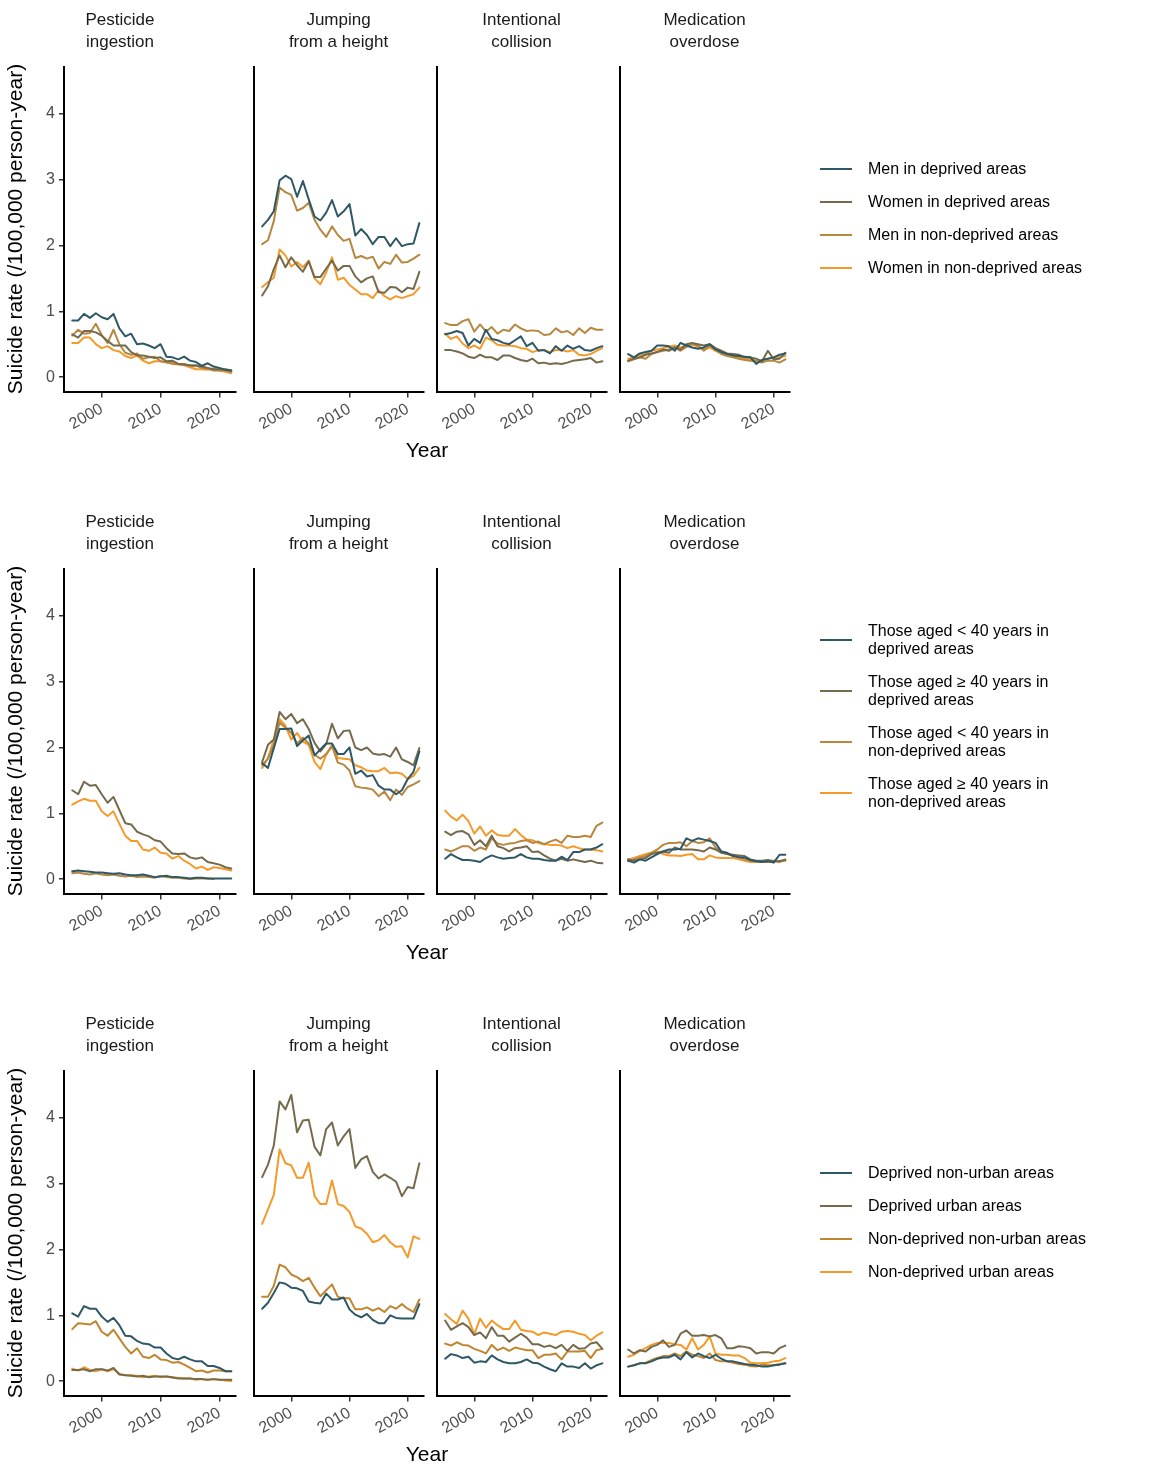 The height and width of the screenshot is (1465, 1151). What do you see at coordinates (959, 202) in the screenshot?
I see `legend-label: Women in deprived areas` at bounding box center [959, 202].